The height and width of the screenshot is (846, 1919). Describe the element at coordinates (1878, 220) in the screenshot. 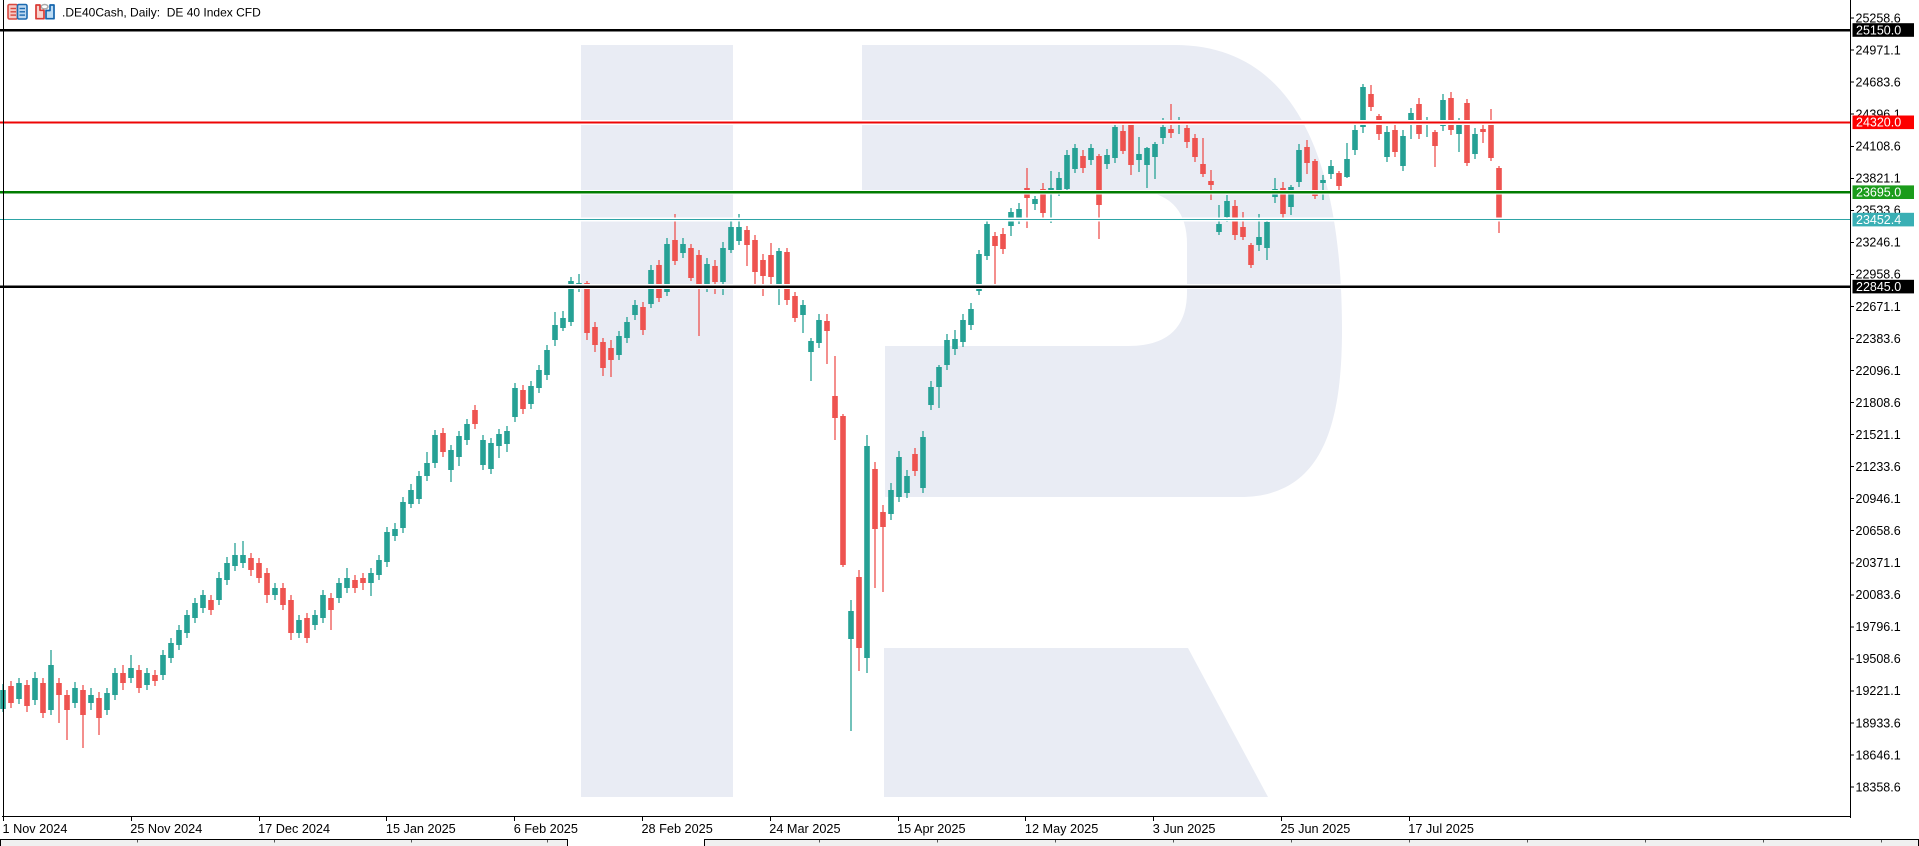

I see `svg-text: 23452.4` at that location.